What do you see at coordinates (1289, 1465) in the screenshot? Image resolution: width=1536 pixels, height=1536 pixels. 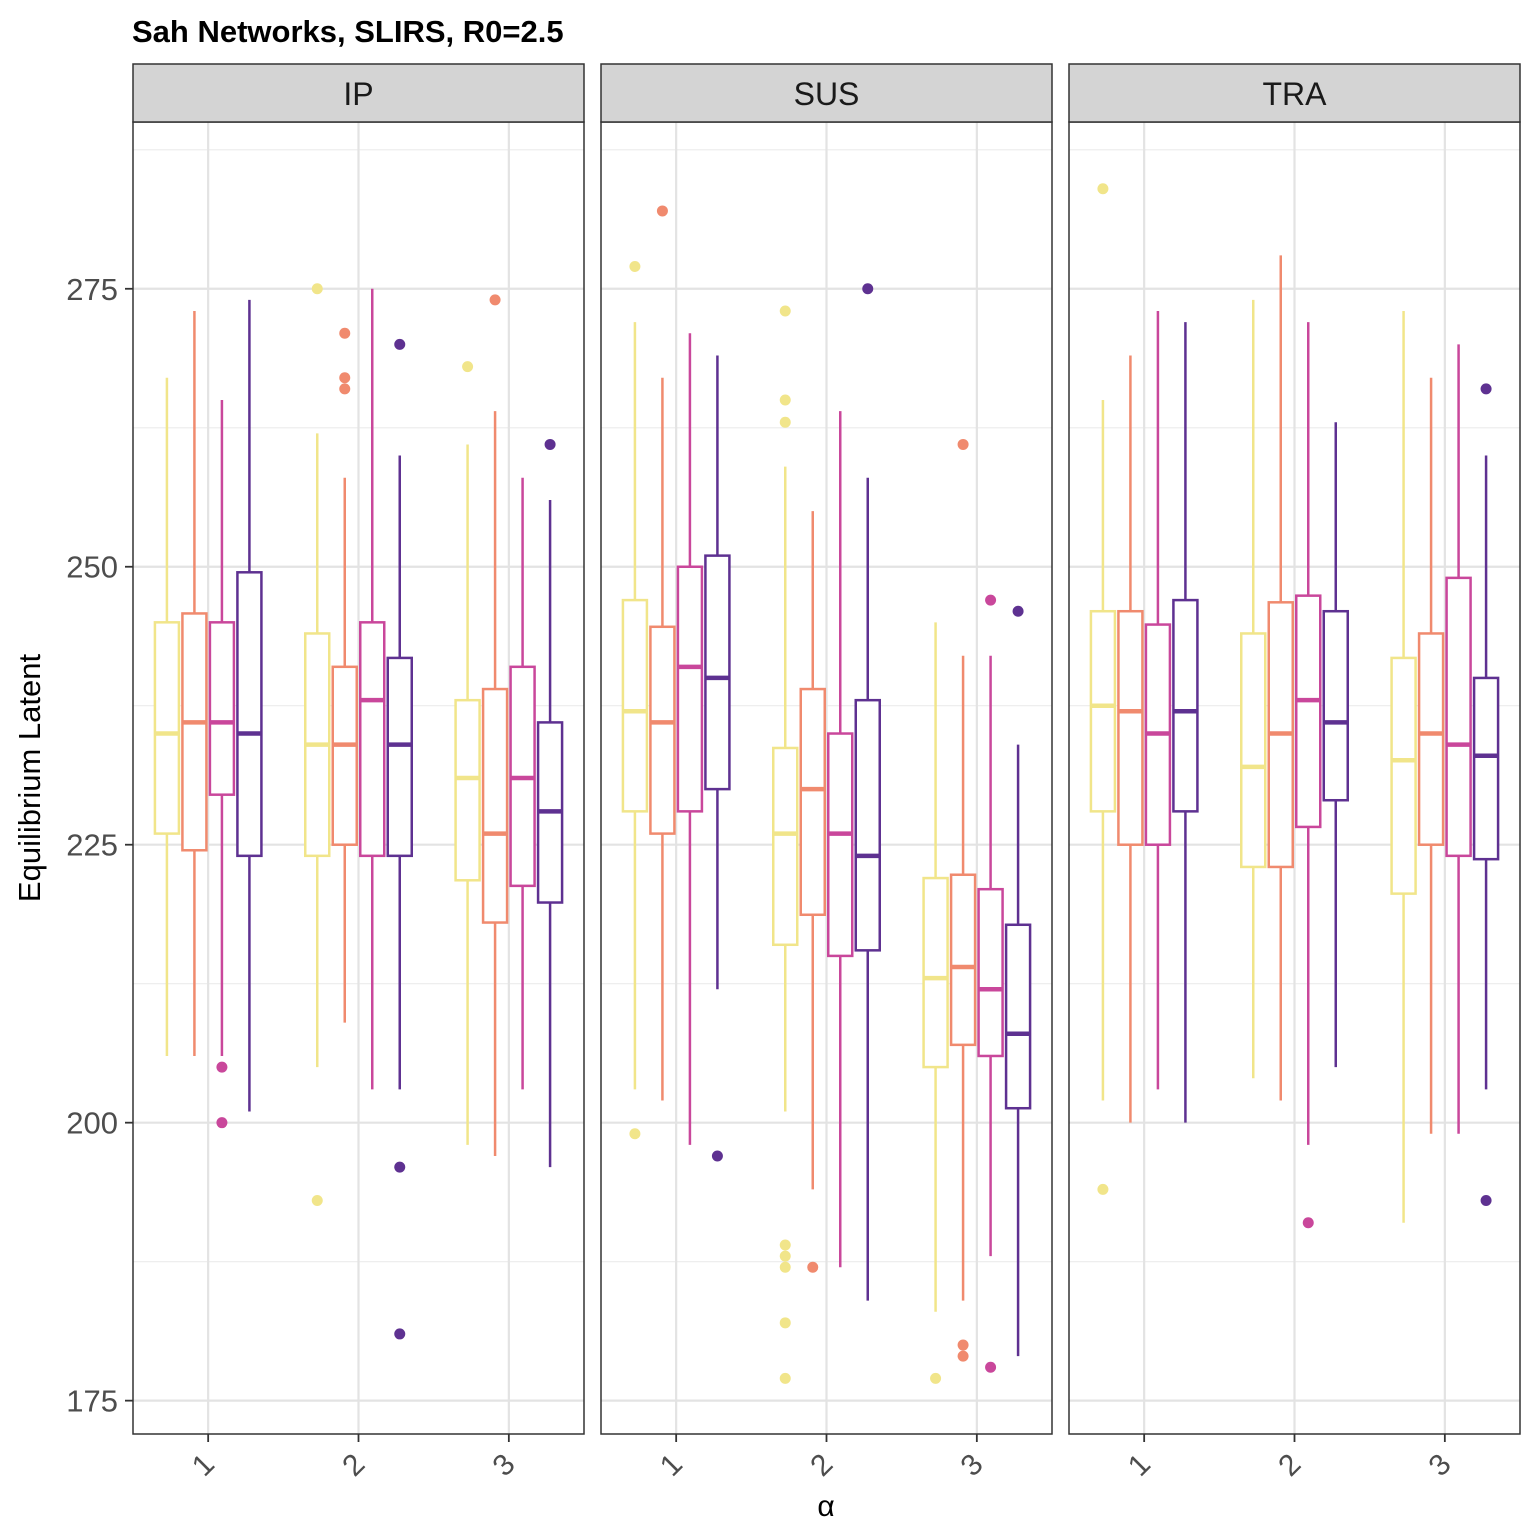 I see `x-tick-label: 2` at bounding box center [1289, 1465].